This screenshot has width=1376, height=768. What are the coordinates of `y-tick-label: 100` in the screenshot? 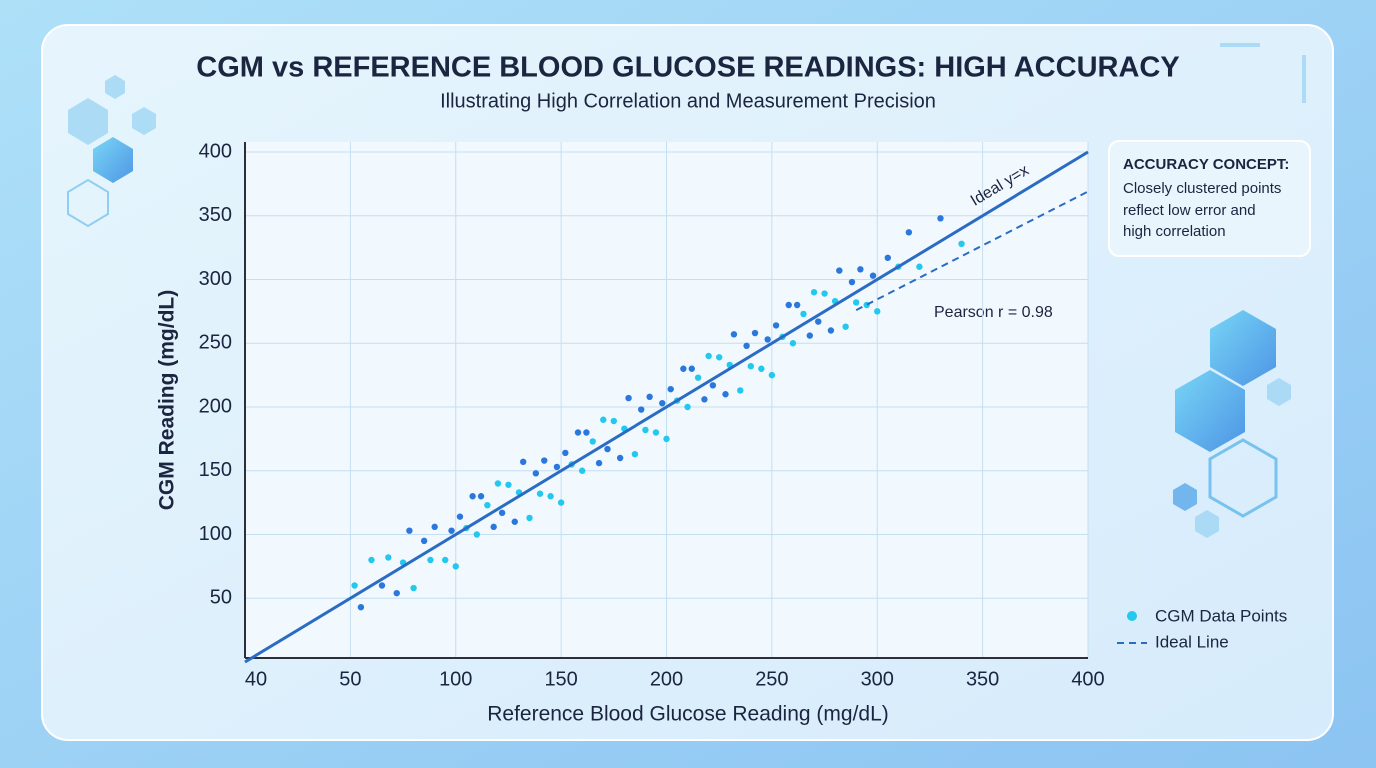 It's located at (215, 534).